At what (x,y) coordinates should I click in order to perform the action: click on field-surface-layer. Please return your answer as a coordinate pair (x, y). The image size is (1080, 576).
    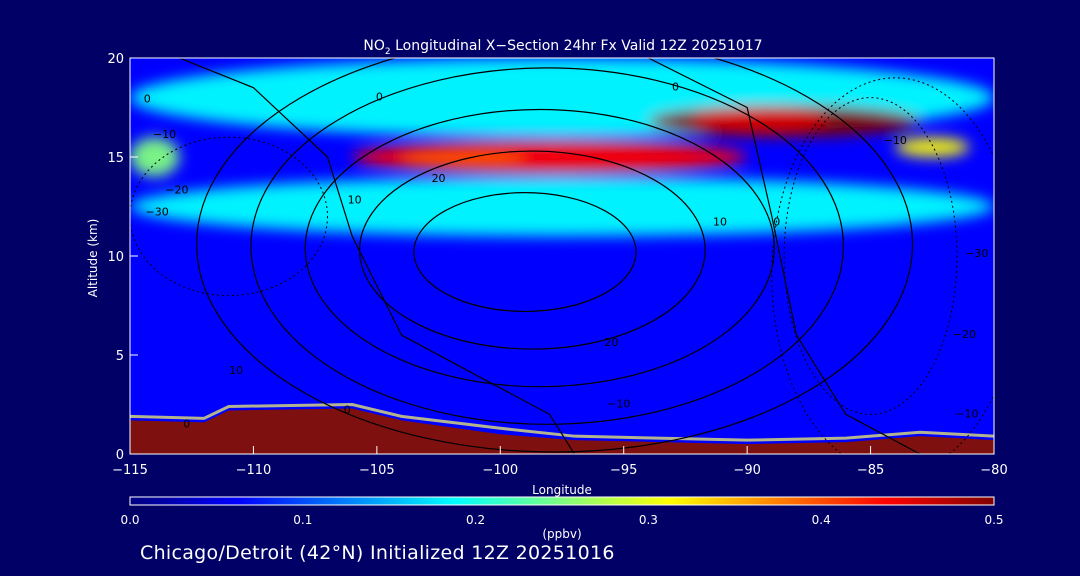
    Looking at the image, I should click on (562, 431).